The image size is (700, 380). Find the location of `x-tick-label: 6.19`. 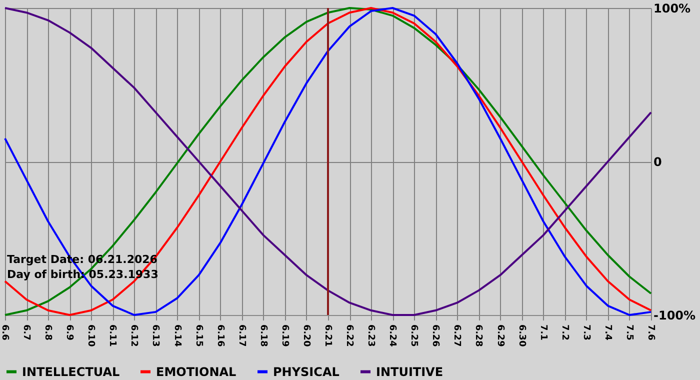

x-tick-label: 6.19 is located at coordinates (284, 335).